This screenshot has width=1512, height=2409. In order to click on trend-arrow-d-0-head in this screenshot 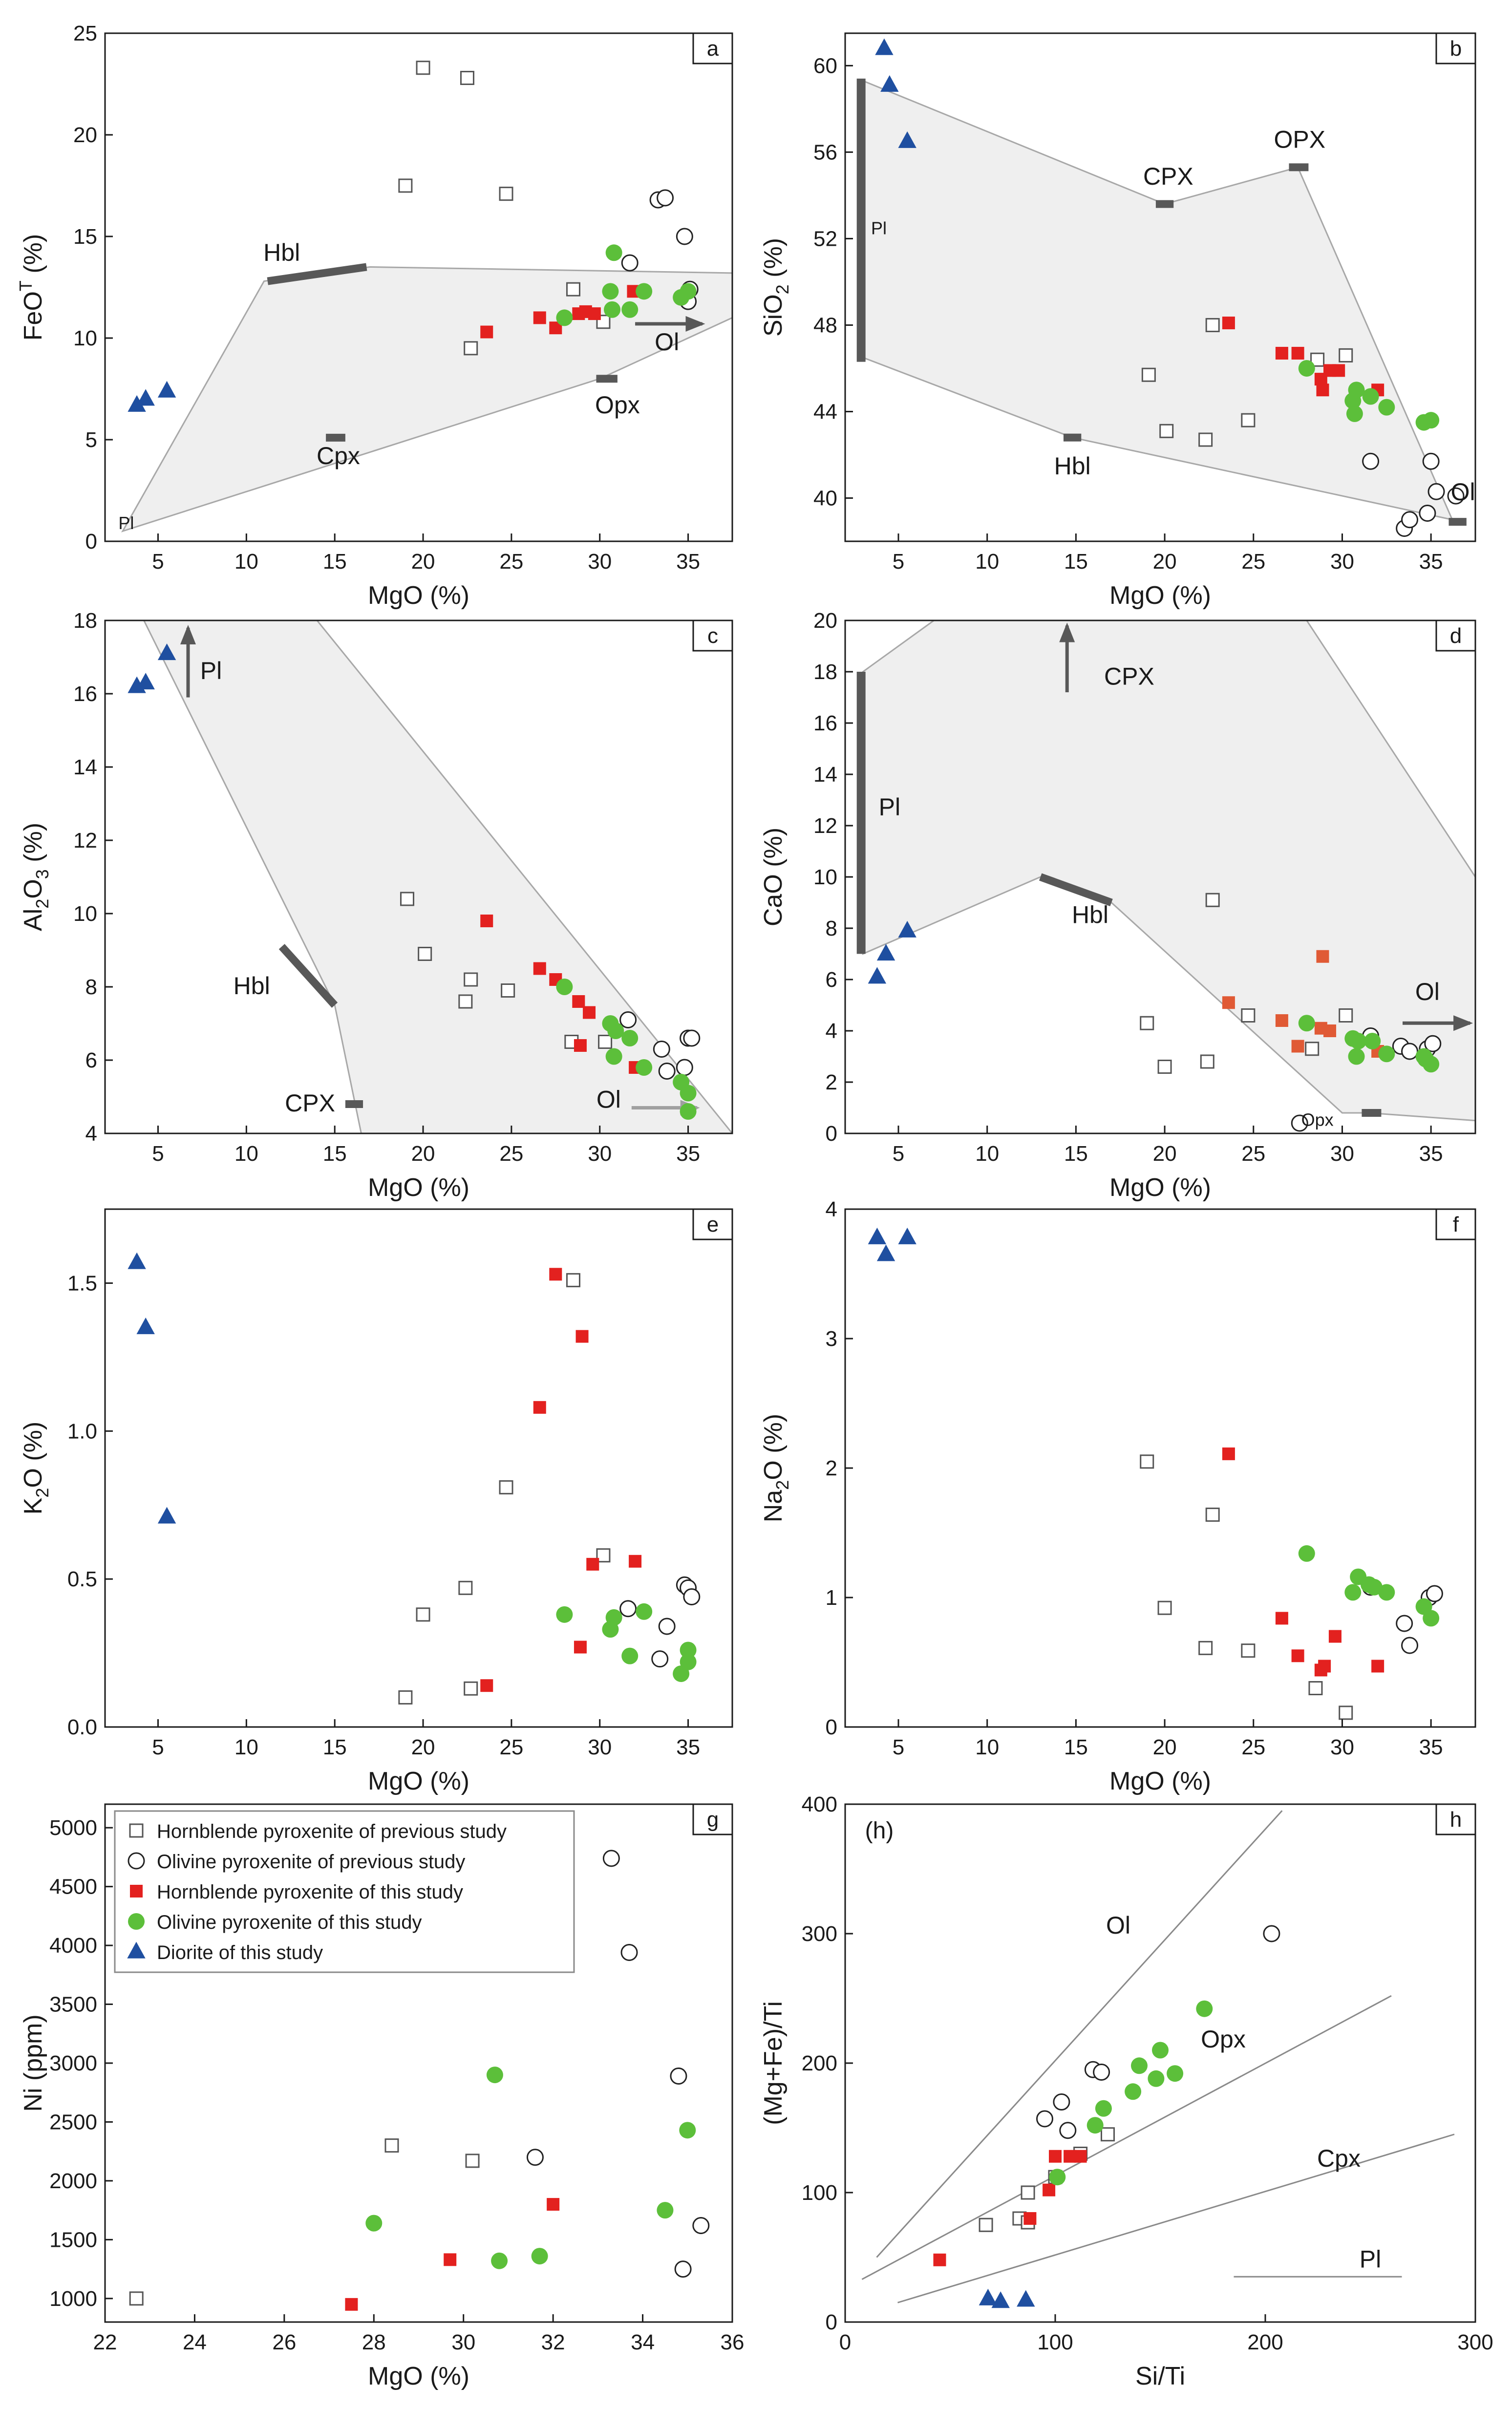, I will do `click(1067, 632)`.